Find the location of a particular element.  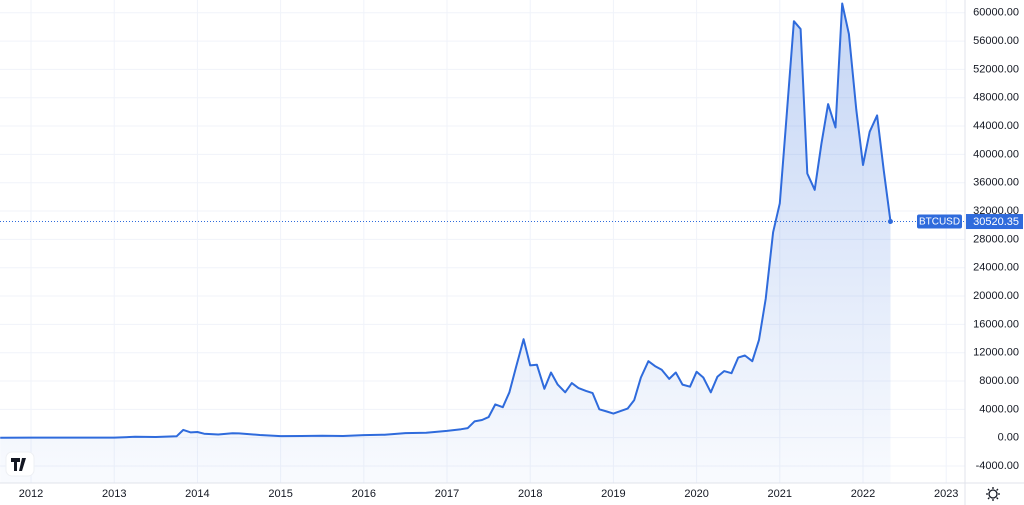

logo is located at coordinates (20, 464).